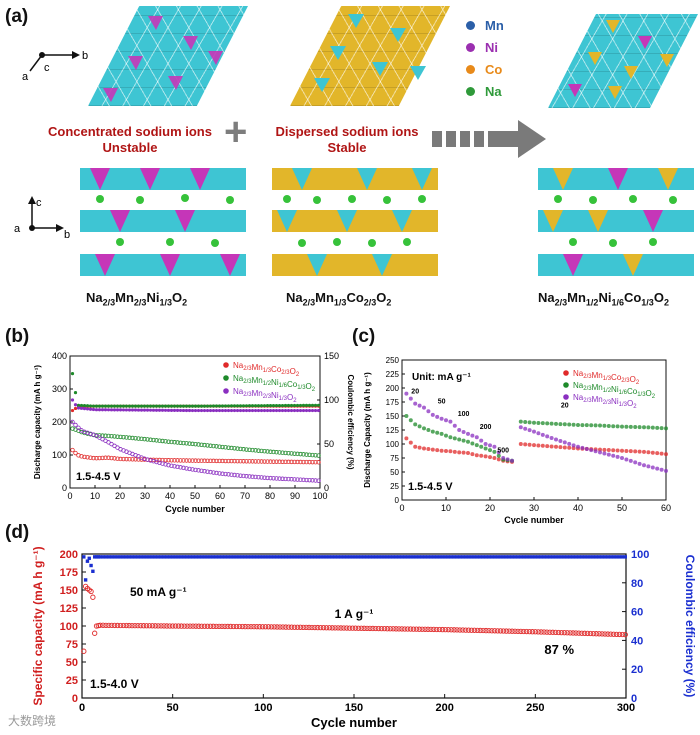 This screenshot has height=735, width=700. Describe the element at coordinates (17, 229) in the screenshot. I see `side-axis-a: a` at that location.